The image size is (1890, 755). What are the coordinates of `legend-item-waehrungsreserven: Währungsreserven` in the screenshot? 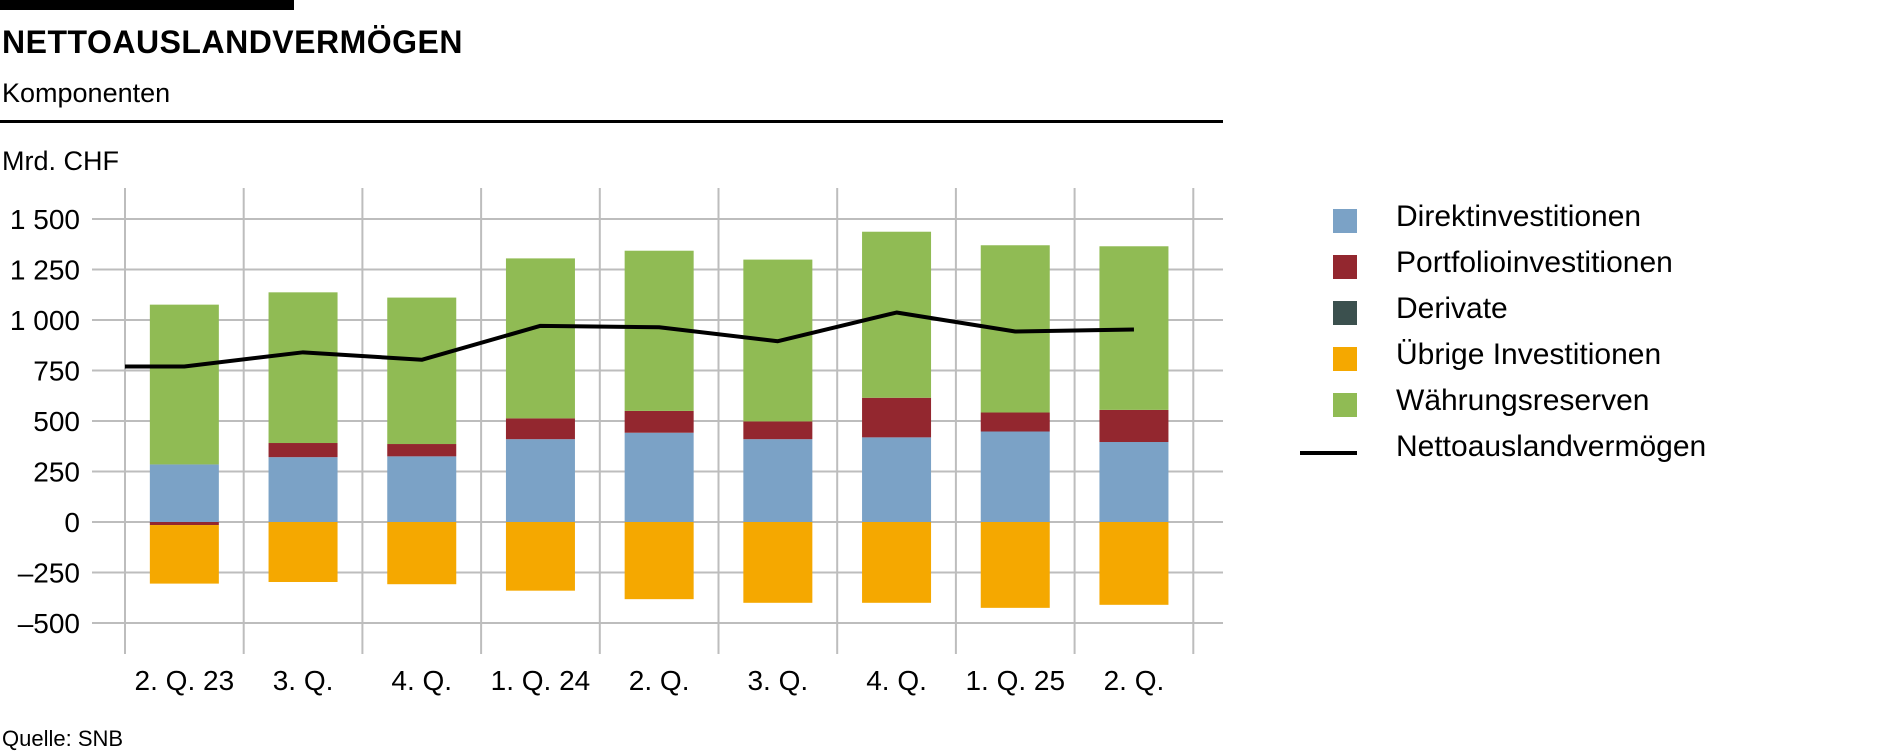 It's located at (1550, 404).